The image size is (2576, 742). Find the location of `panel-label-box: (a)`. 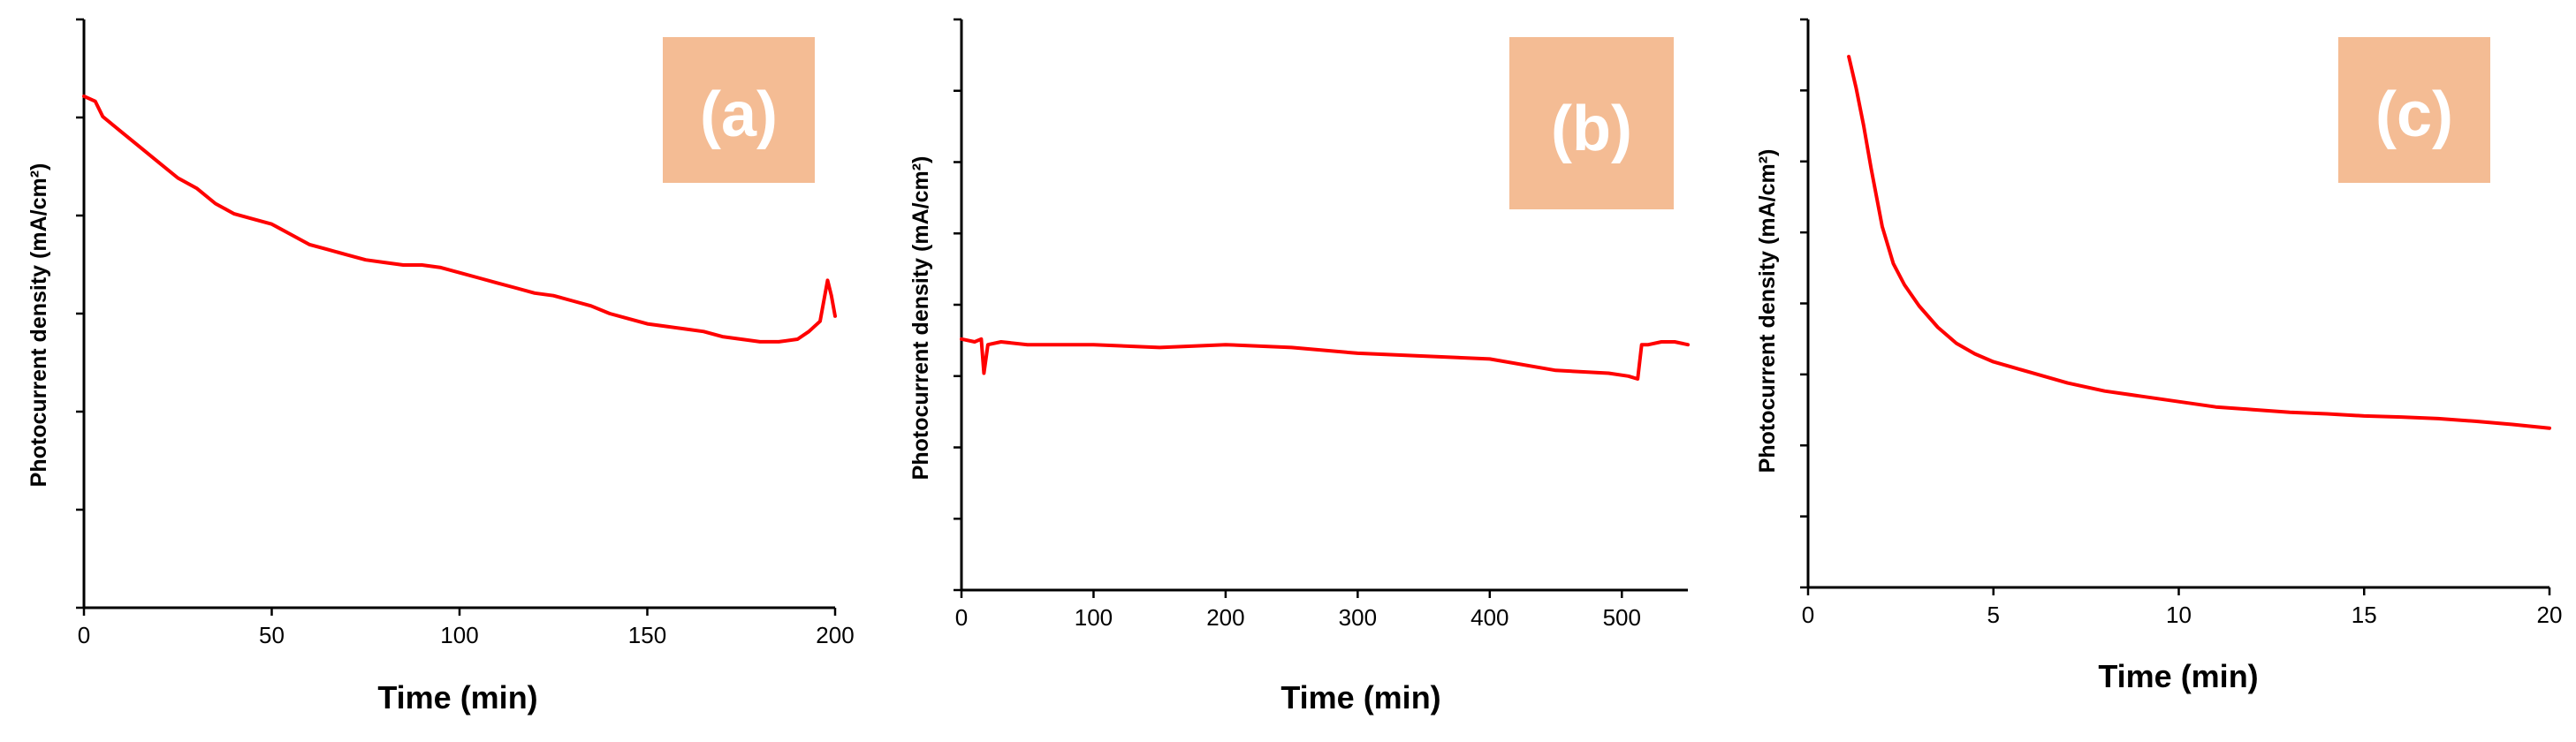

panel-label-box: (a) is located at coordinates (739, 110).